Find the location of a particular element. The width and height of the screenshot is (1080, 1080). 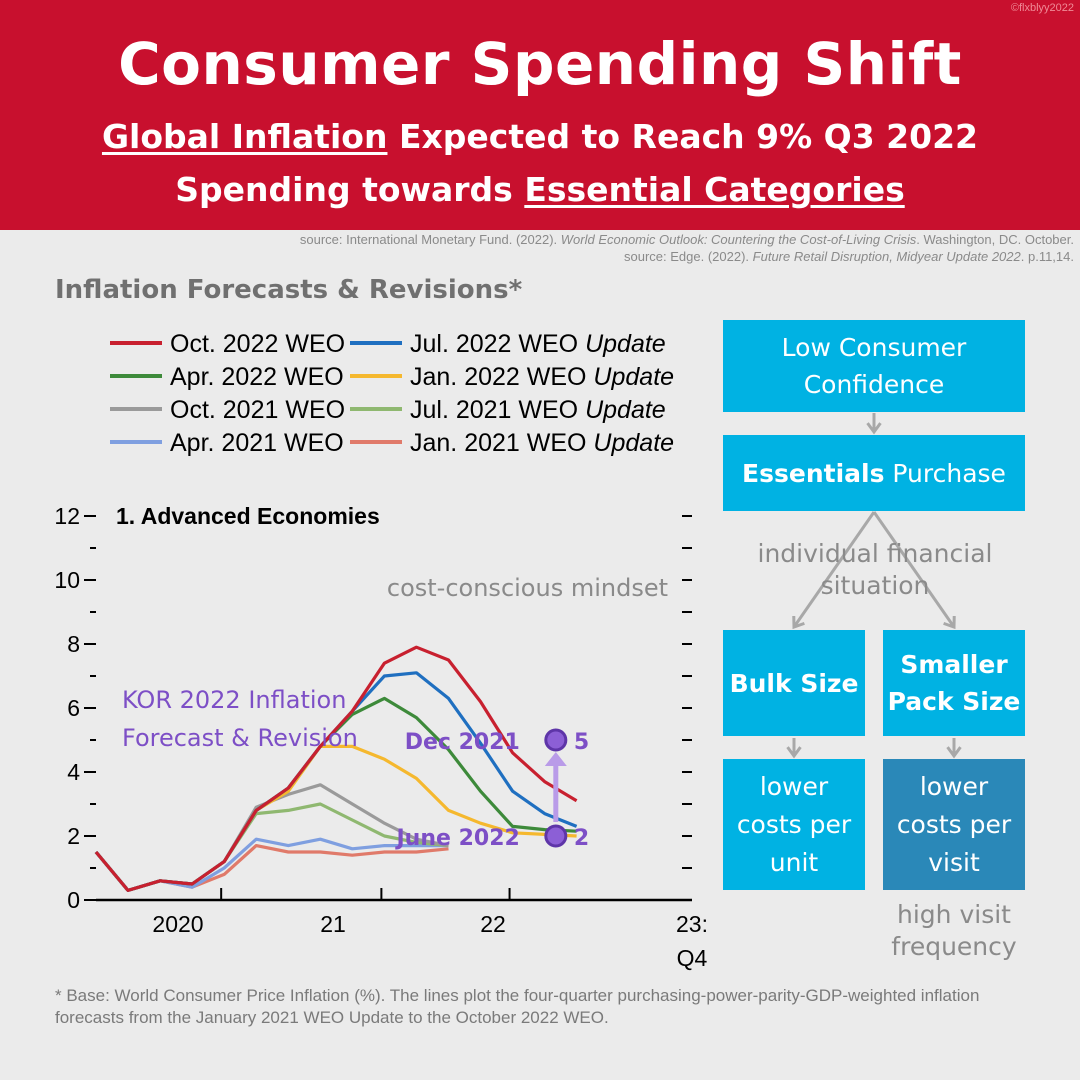

subtitle-line-2: Spending towards Essential Categories is located at coordinates (540, 189).